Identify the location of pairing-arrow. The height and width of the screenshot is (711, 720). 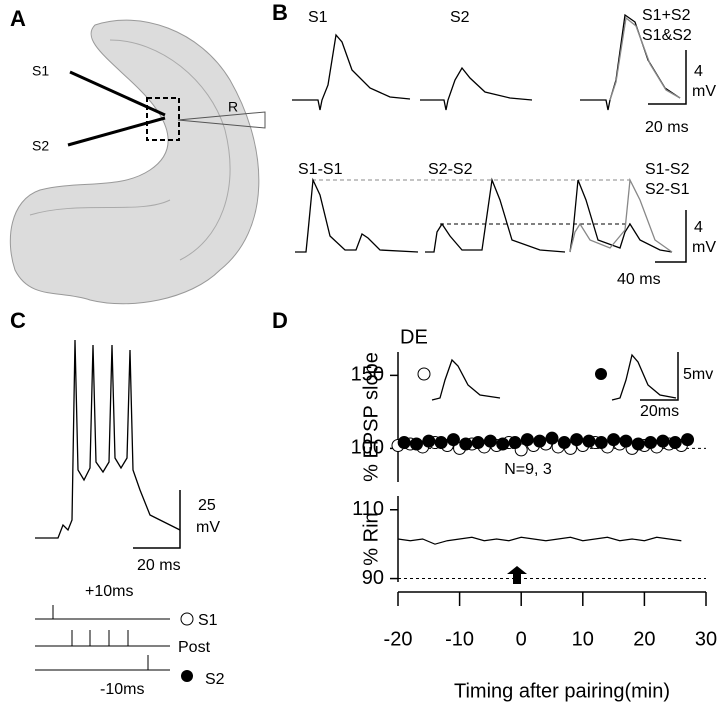
(517, 575).